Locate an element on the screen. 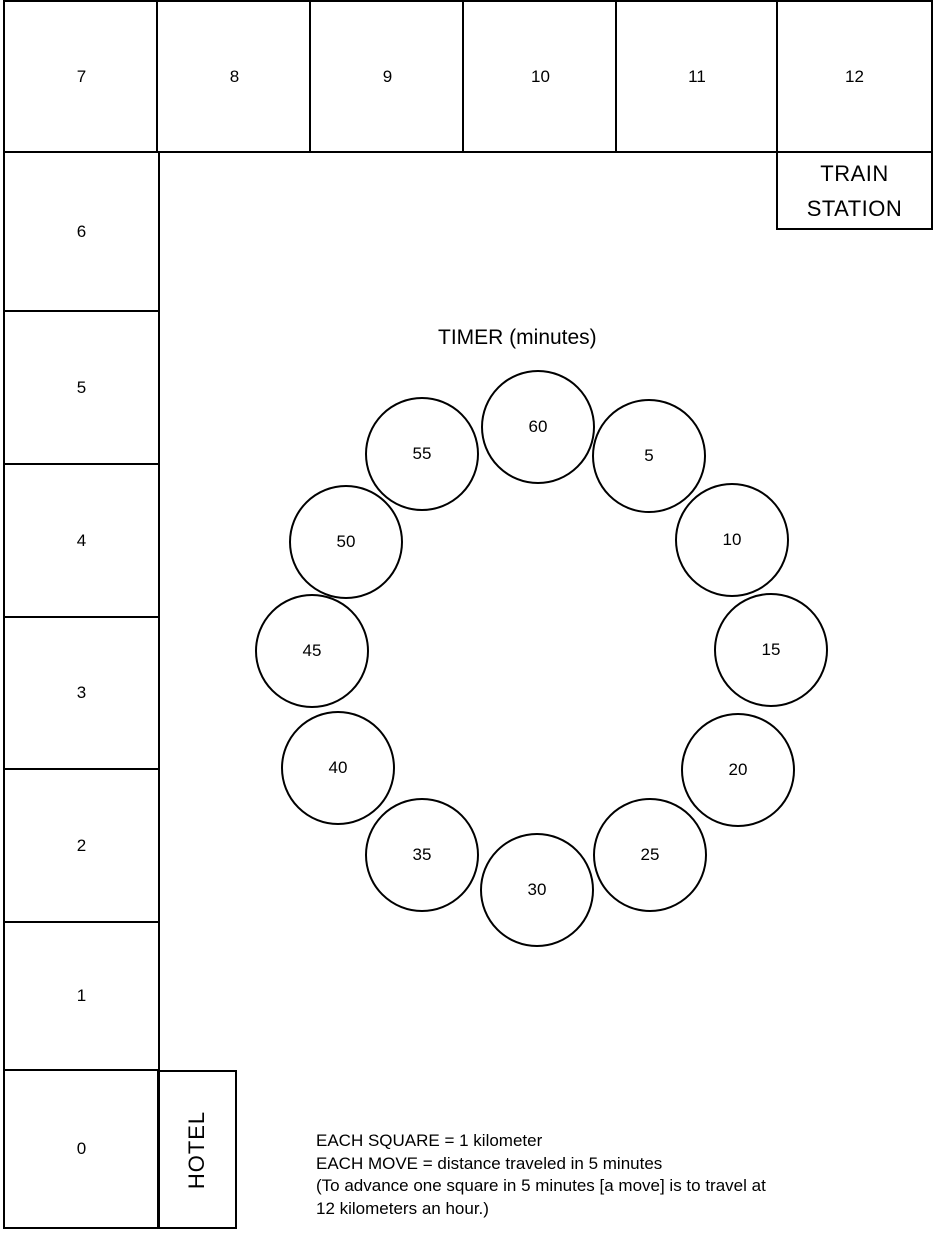 The width and height of the screenshot is (935, 1234). train-station-label-line1: TRAIN is located at coordinates (854, 173).